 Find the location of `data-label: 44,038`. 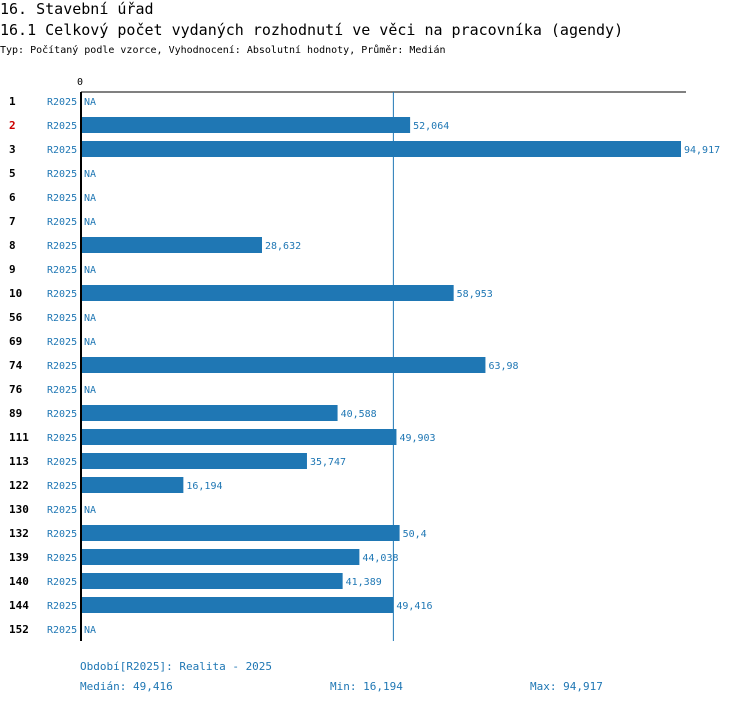

data-label: 44,038 is located at coordinates (380, 558).